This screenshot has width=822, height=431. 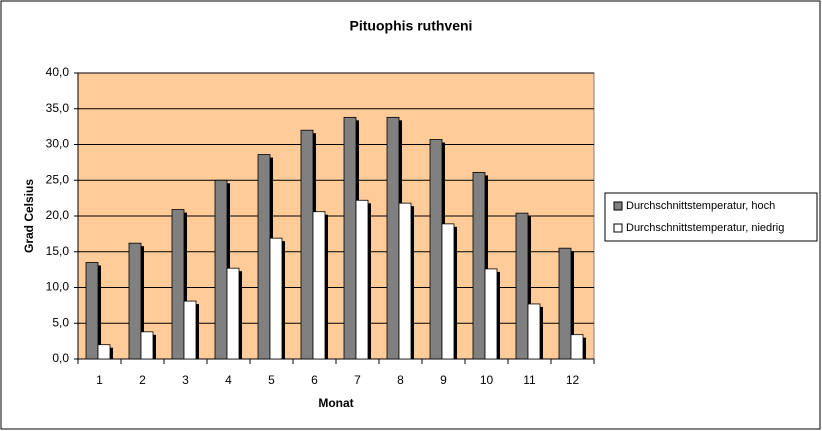 What do you see at coordinates (142, 380) in the screenshot?
I see `x-tick-label: 2` at bounding box center [142, 380].